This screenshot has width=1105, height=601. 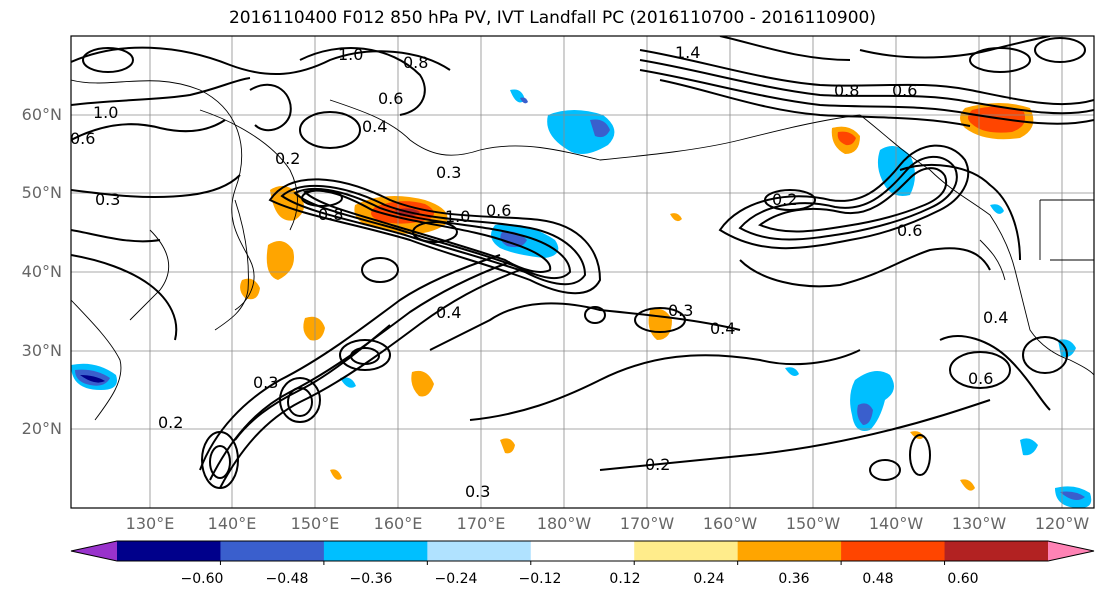 What do you see at coordinates (813, 523) in the screenshot?
I see `lon-label: 150°W` at bounding box center [813, 523].